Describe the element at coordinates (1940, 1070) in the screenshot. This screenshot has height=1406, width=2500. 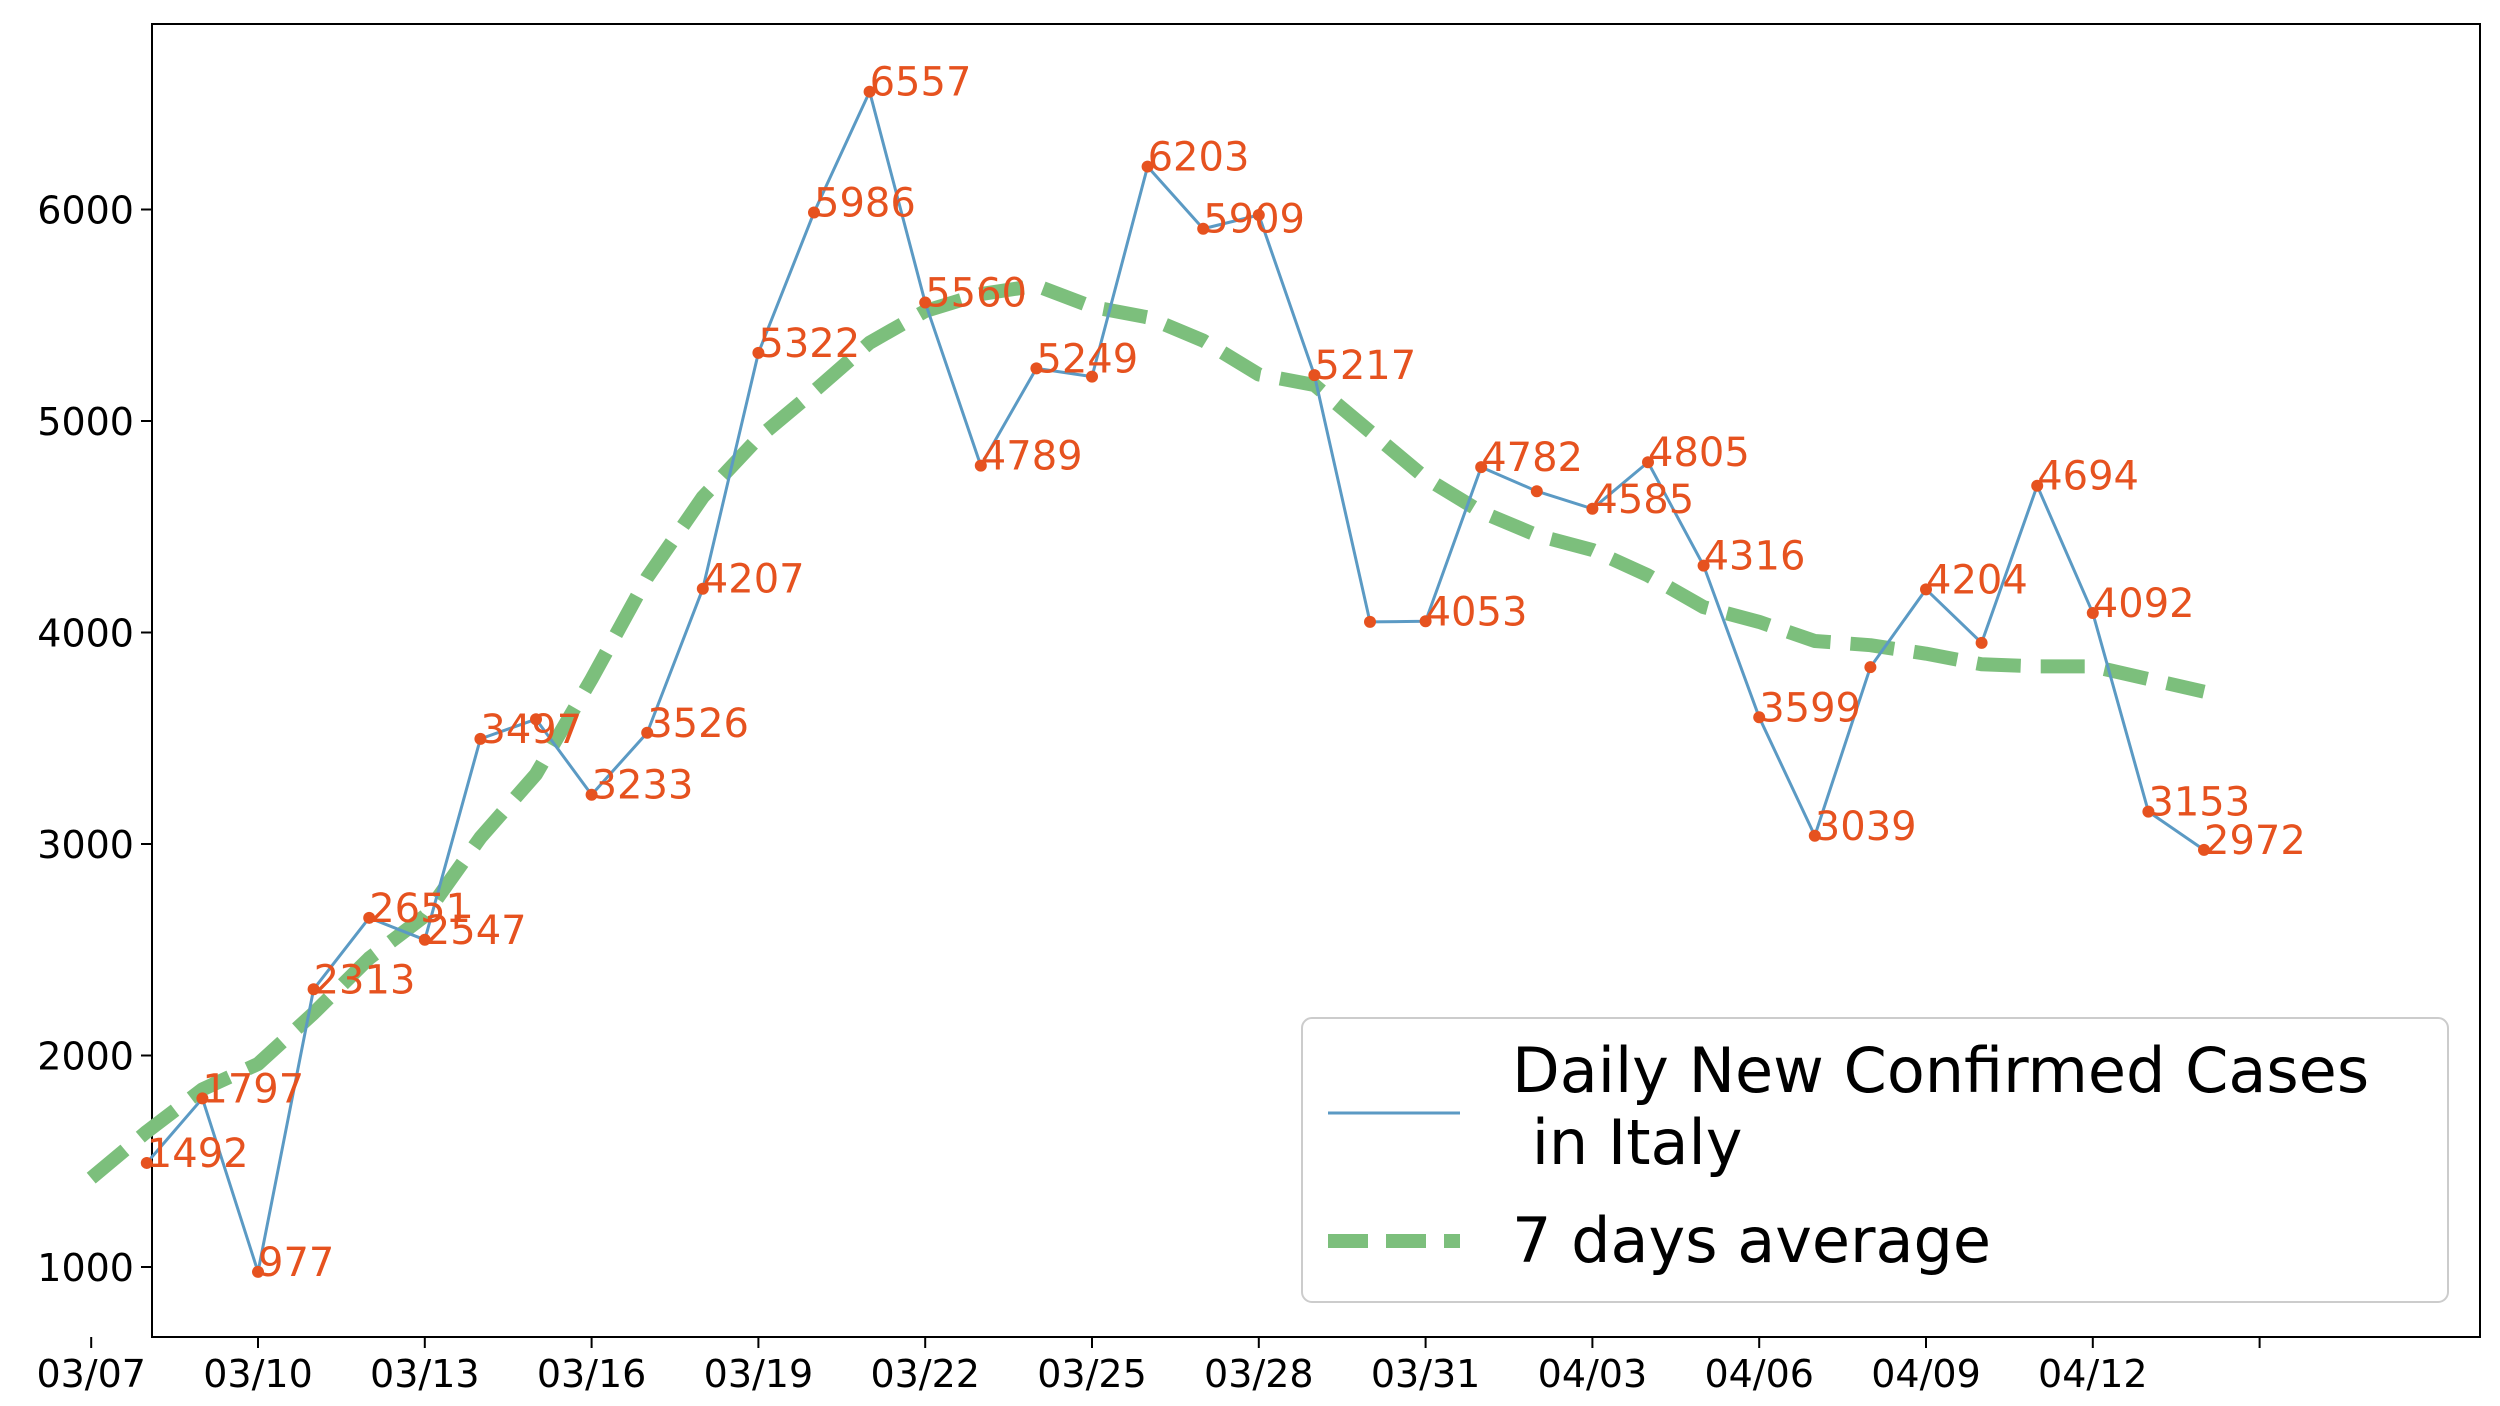
I see `legend-label-daily-line1: Daily New Confirmed Cases` at that location.